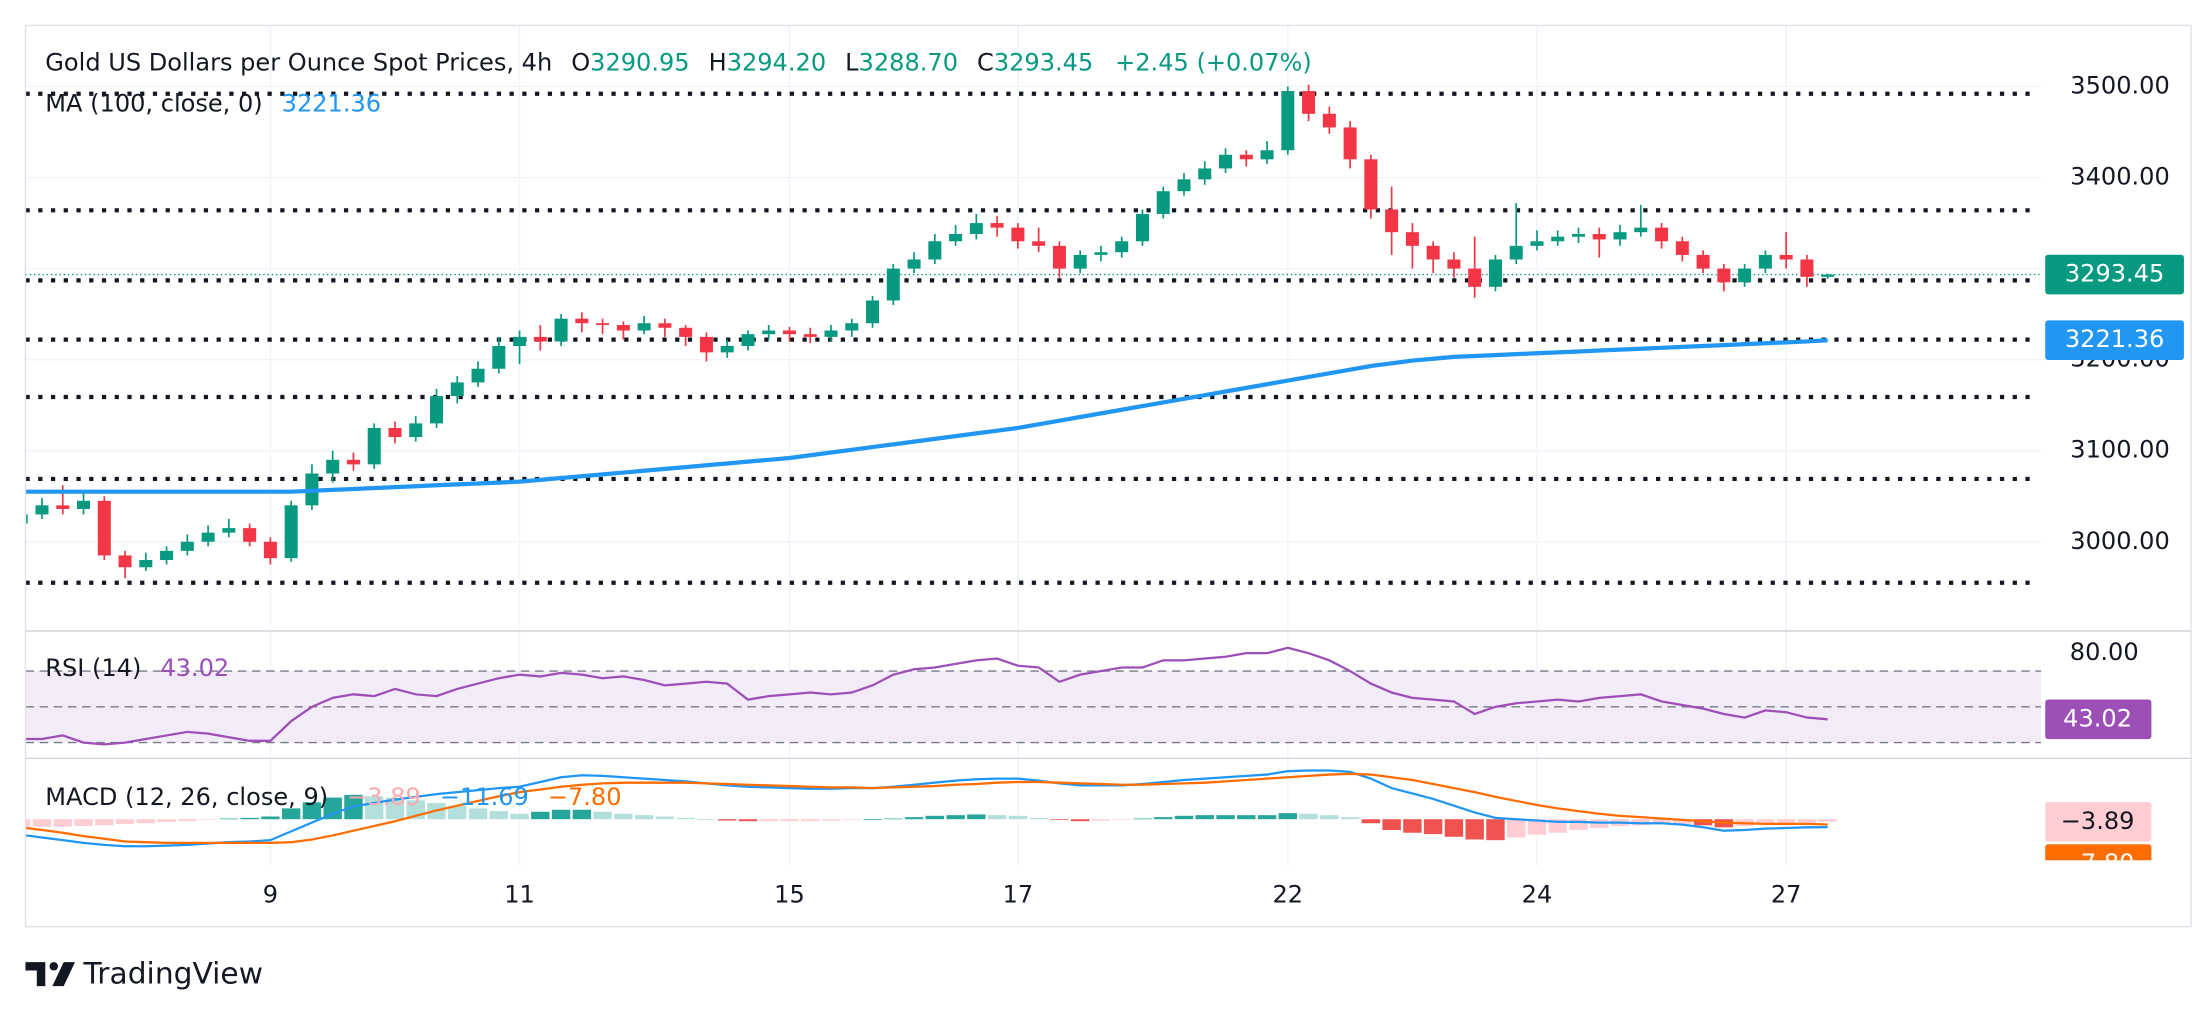 Image resolution: width=2208 pixels, height=1013 pixels. Describe the element at coordinates (985, 63) in the screenshot. I see `ohlc-letter: C` at that location.